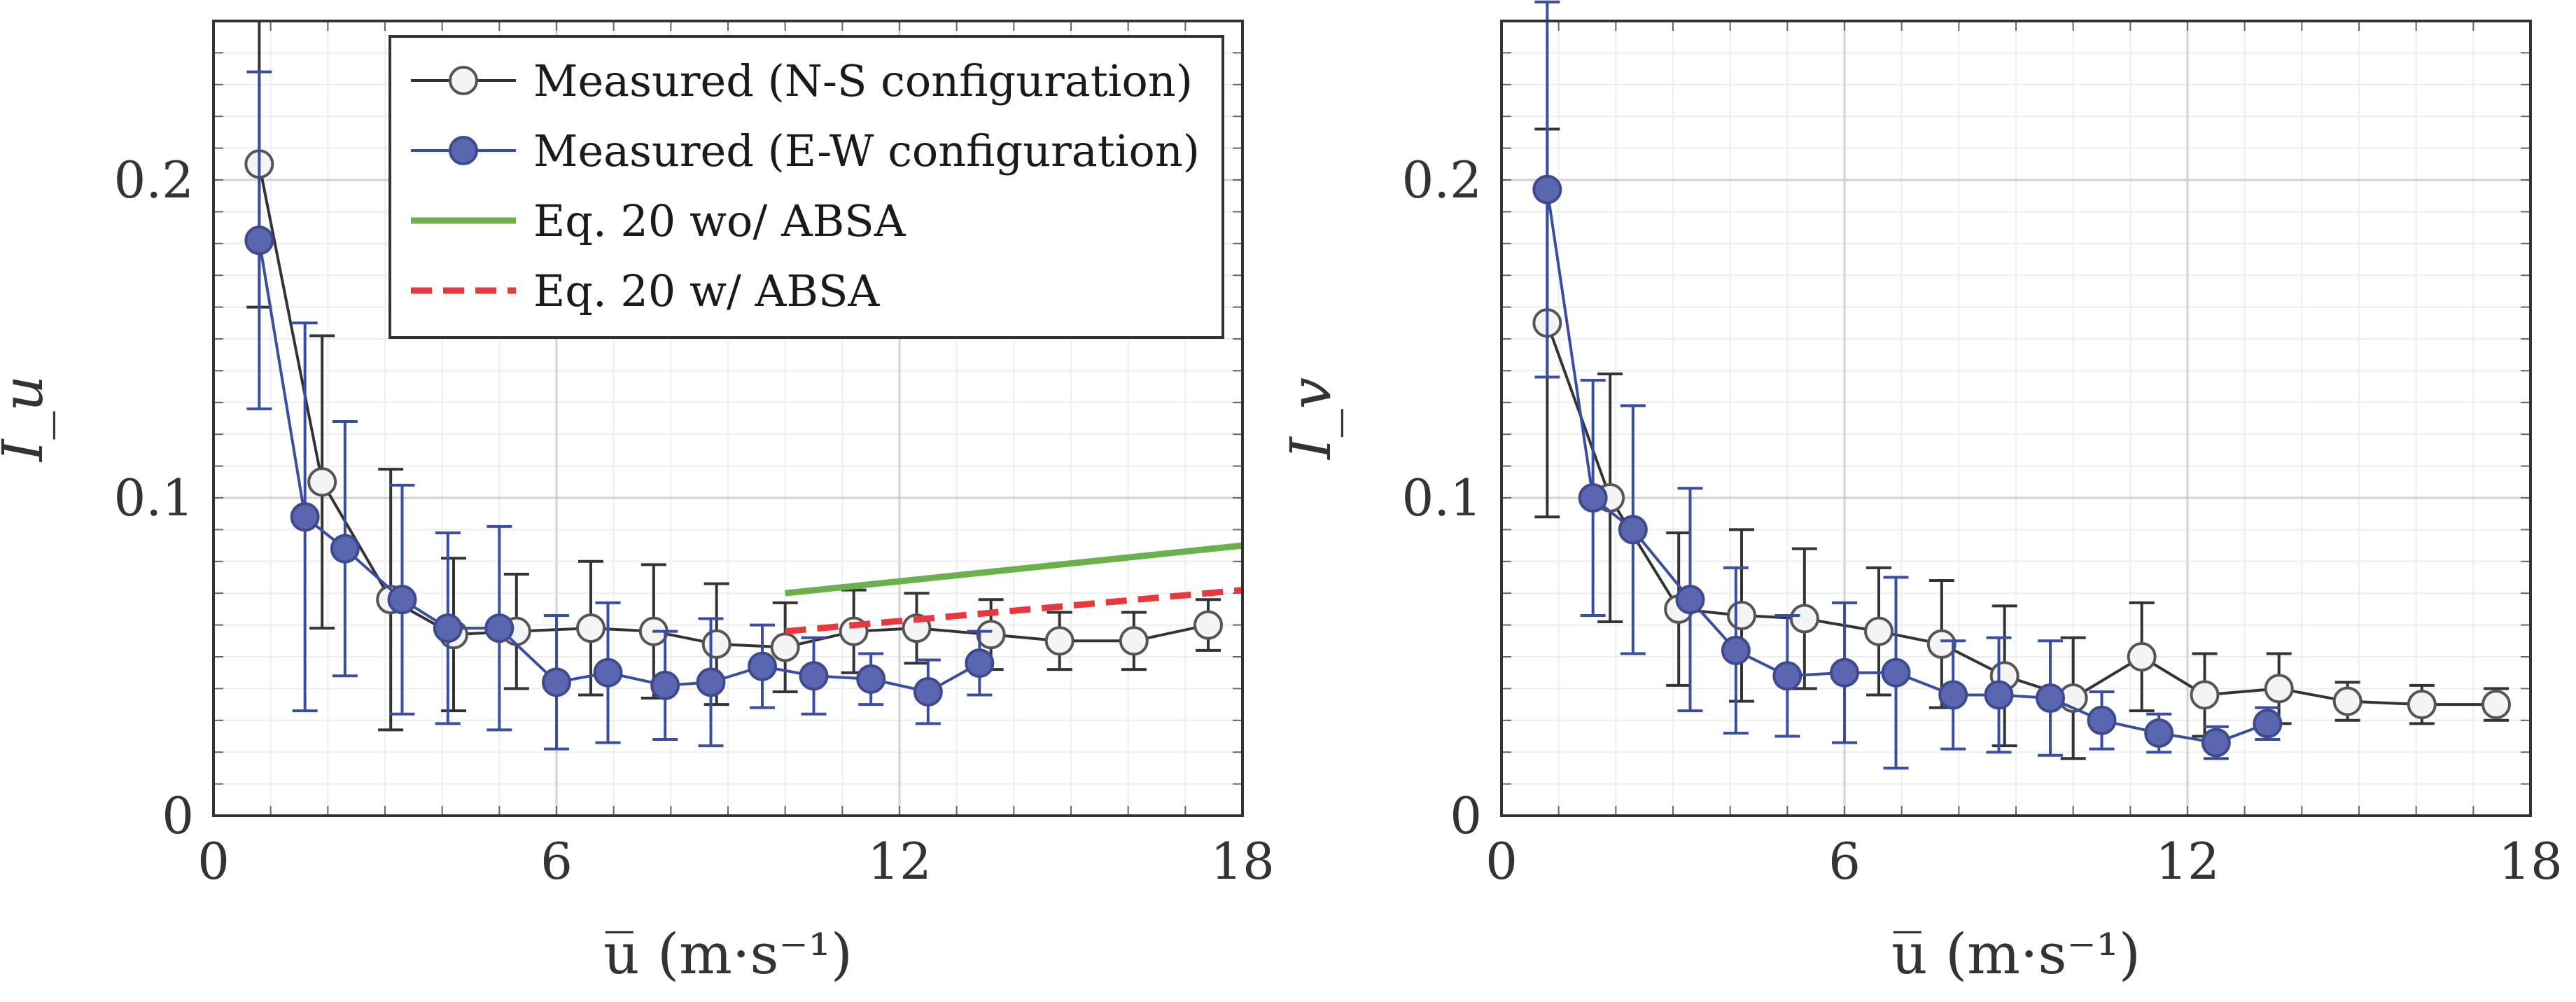 The width and height of the screenshot is (2576, 1002). I want to click on y-axis-title: I_u, so click(27, 419).